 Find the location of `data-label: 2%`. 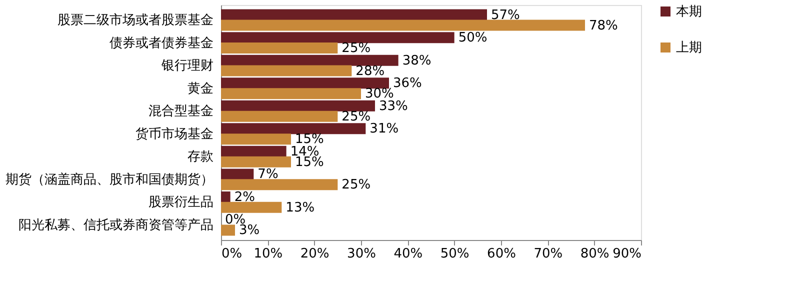

data-label: 2% is located at coordinates (244, 197).